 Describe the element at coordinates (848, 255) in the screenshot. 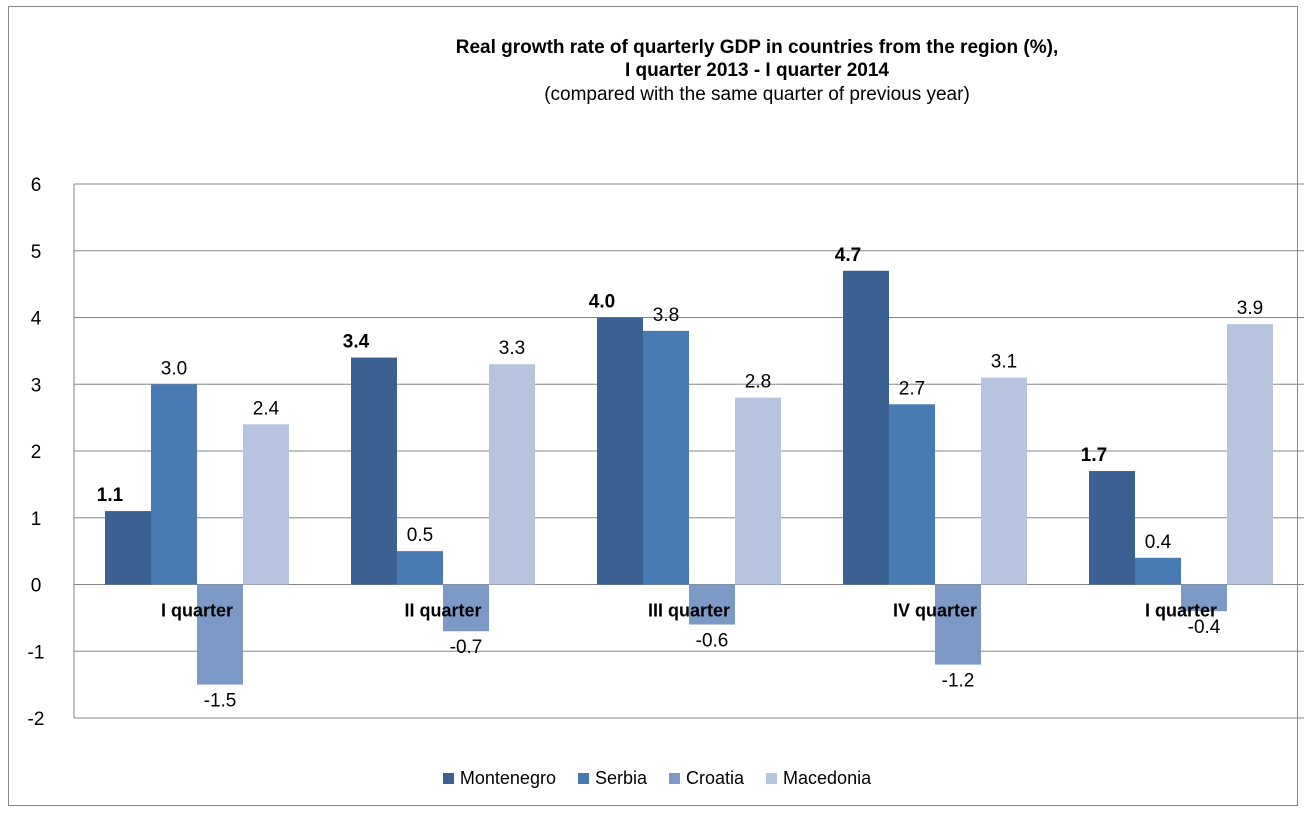

I see `data-label-montenegro: 4.7` at that location.